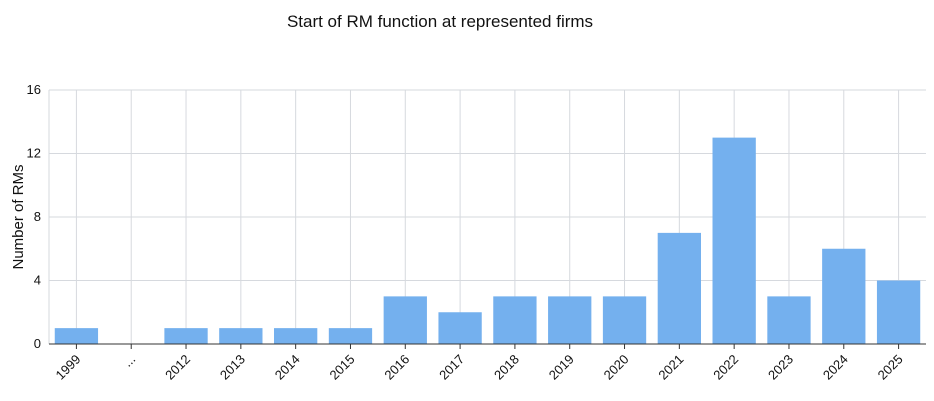  I want to click on x-tick-label: 2012, so click(177, 367).